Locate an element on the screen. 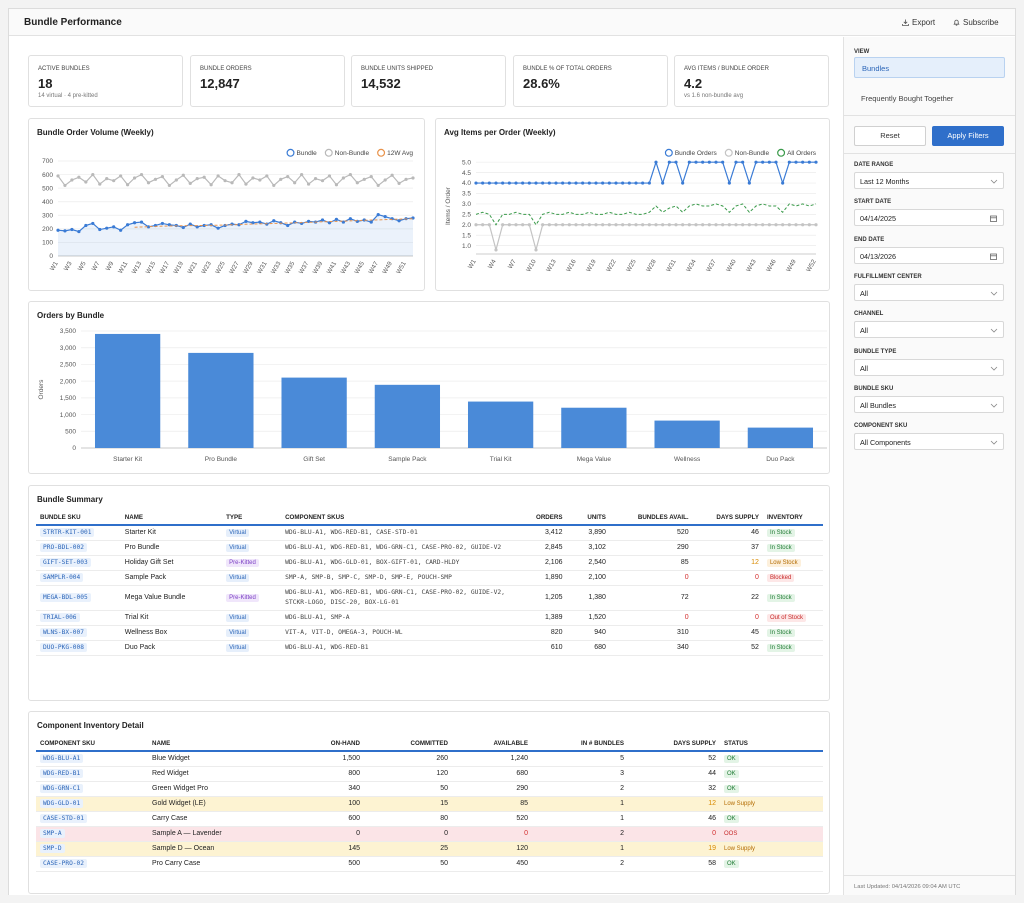  table-cell: 1 is located at coordinates (580, 849).